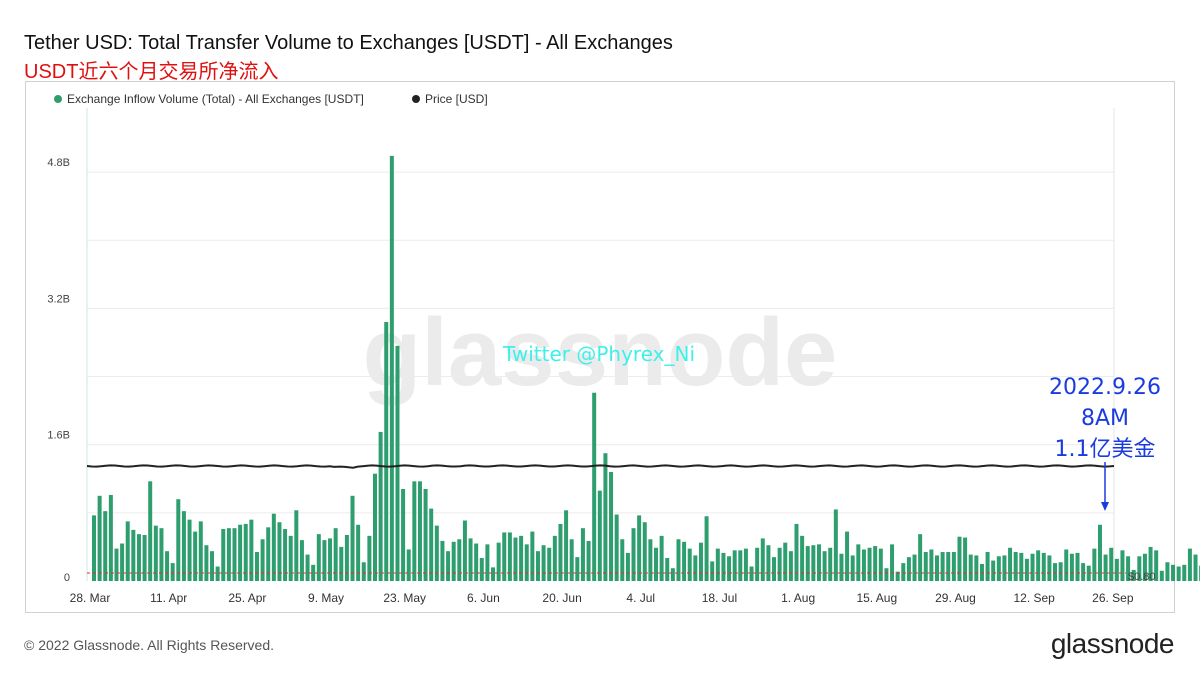  Describe the element at coordinates (561, 598) in the screenshot. I see `x-tick-label: 20. Jun` at that location.